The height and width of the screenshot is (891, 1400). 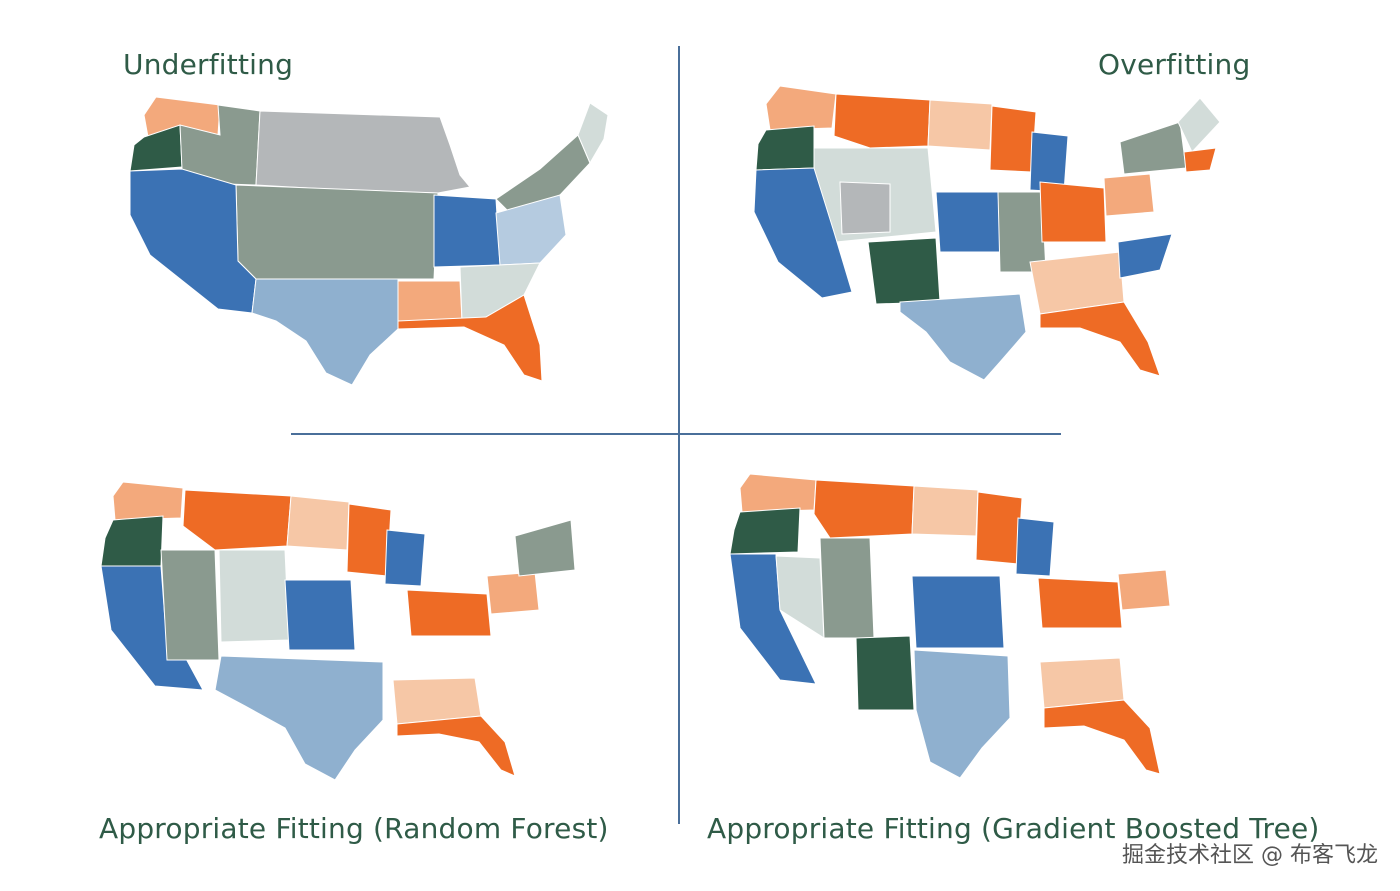 I want to click on overfitting-title: Overfitting, so click(x=1174, y=64).